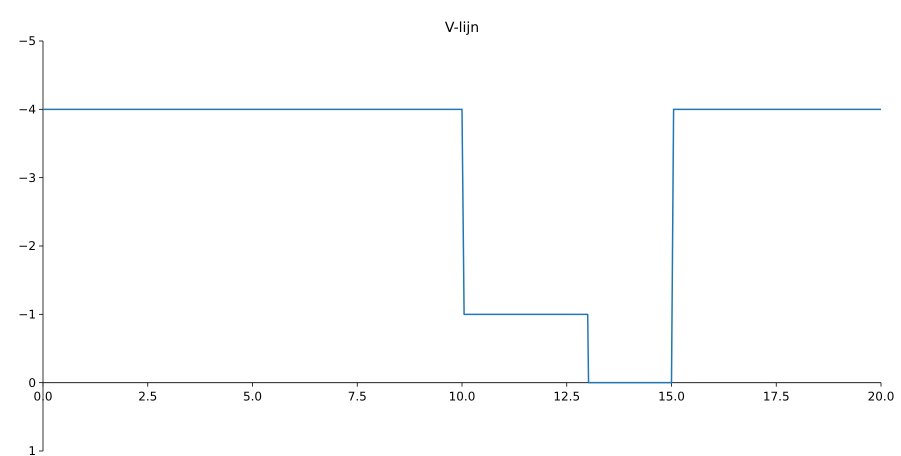 The height and width of the screenshot is (456, 901). What do you see at coordinates (776, 397) in the screenshot?
I see `x-tick-label: 17.5` at bounding box center [776, 397].